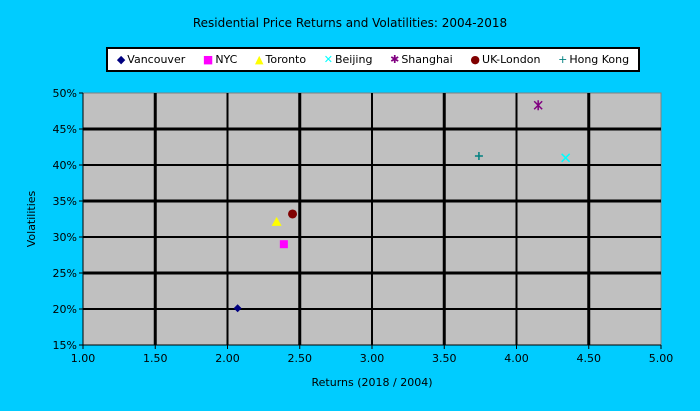 Image resolution: width=700 pixels, height=411 pixels. What do you see at coordinates (372, 358) in the screenshot?
I see `x-tick-label: 3.00` at bounding box center [372, 358].